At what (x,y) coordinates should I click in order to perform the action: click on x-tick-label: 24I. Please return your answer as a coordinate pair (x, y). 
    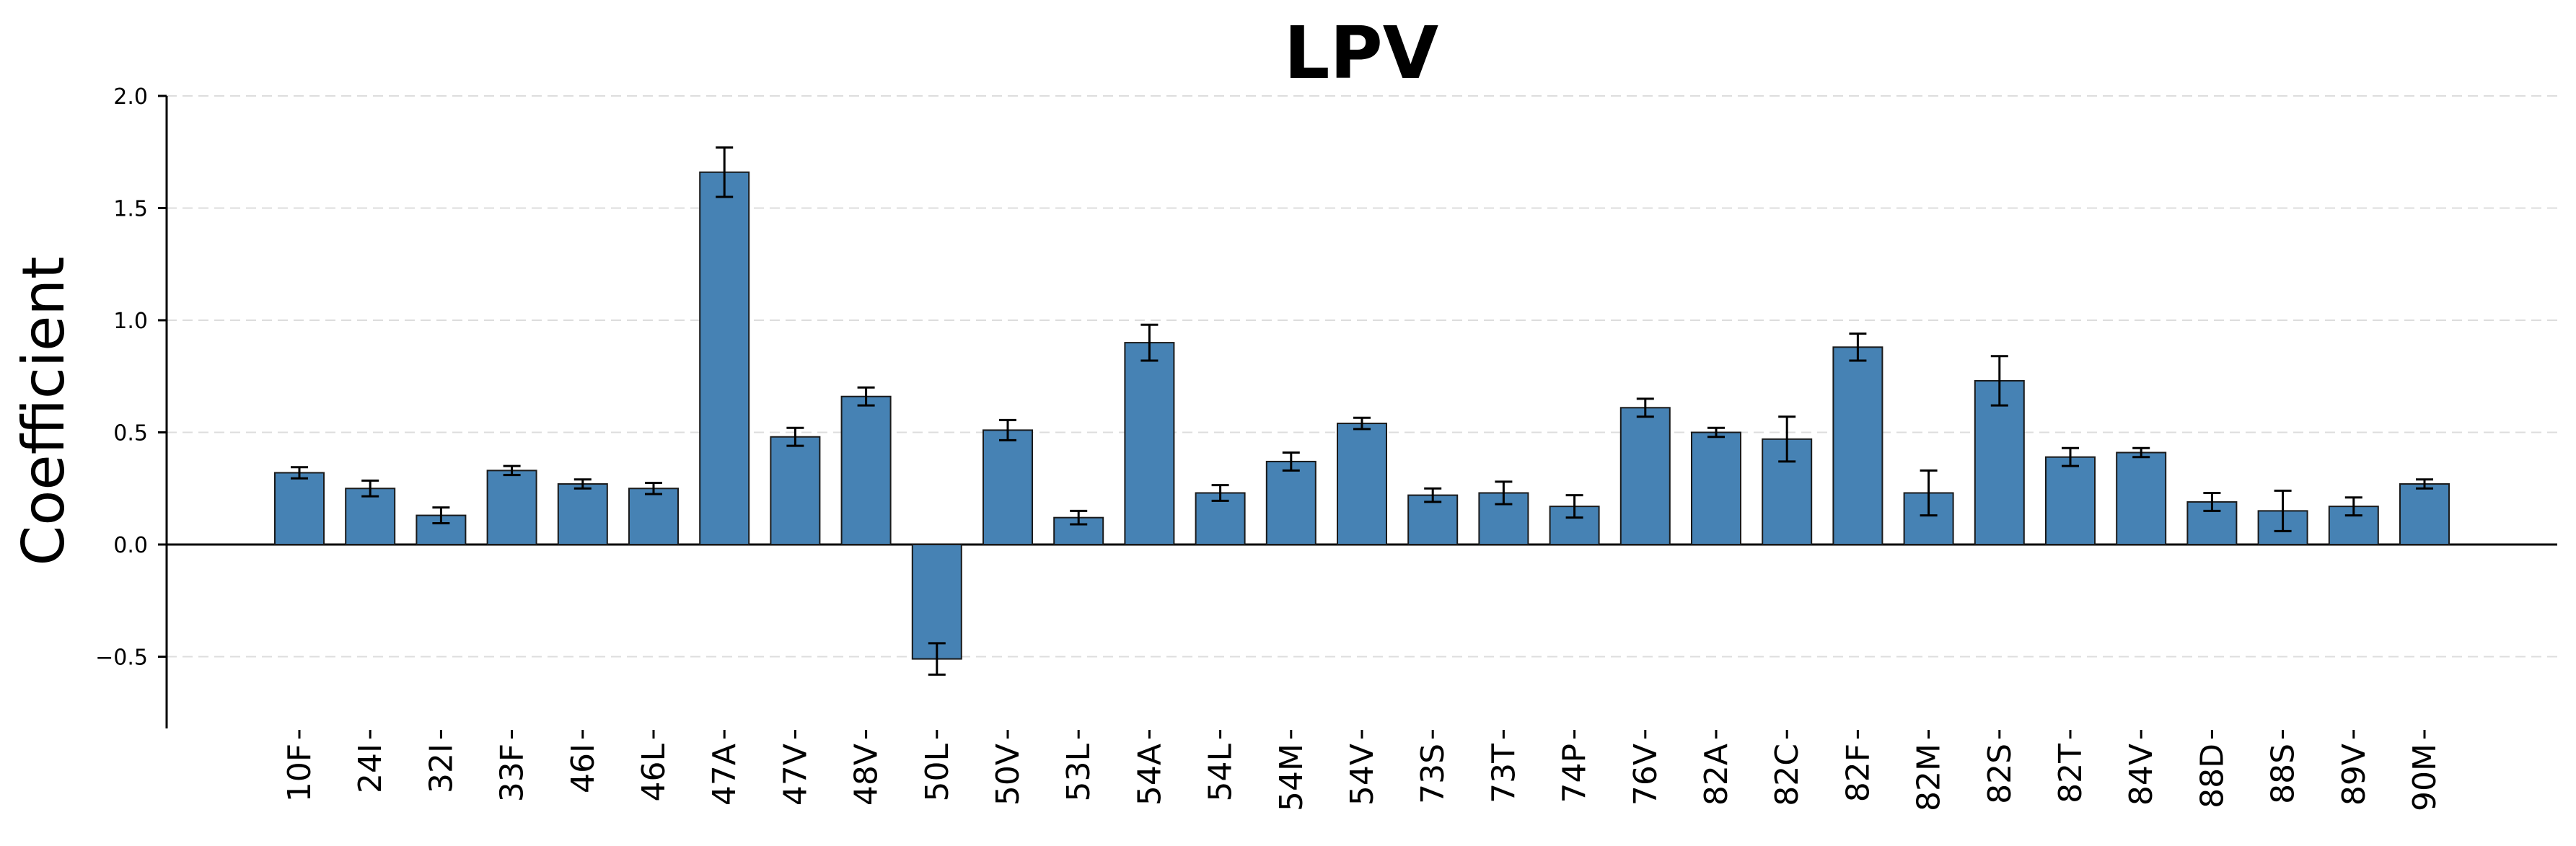
    Looking at the image, I should click on (370, 768).